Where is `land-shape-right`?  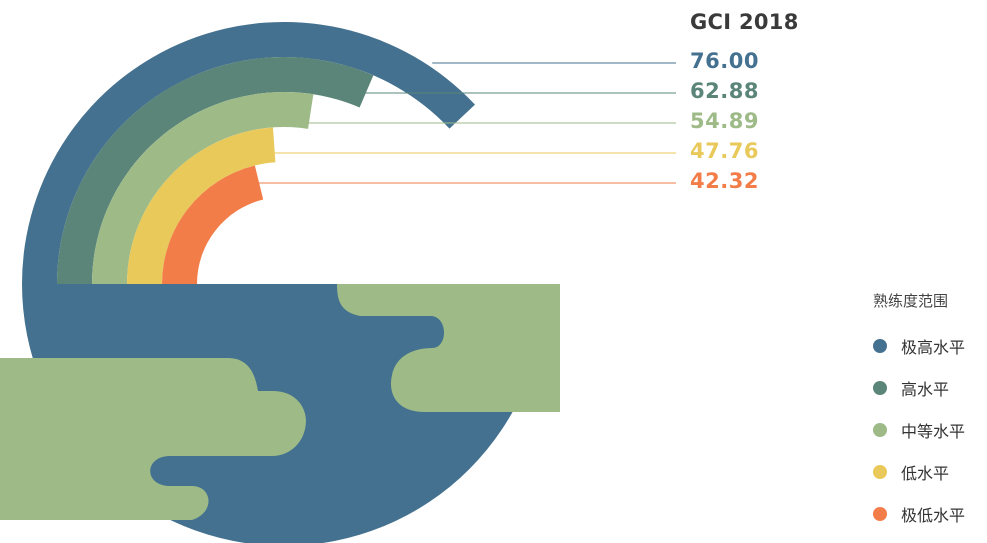
land-shape-right is located at coordinates (448, 348).